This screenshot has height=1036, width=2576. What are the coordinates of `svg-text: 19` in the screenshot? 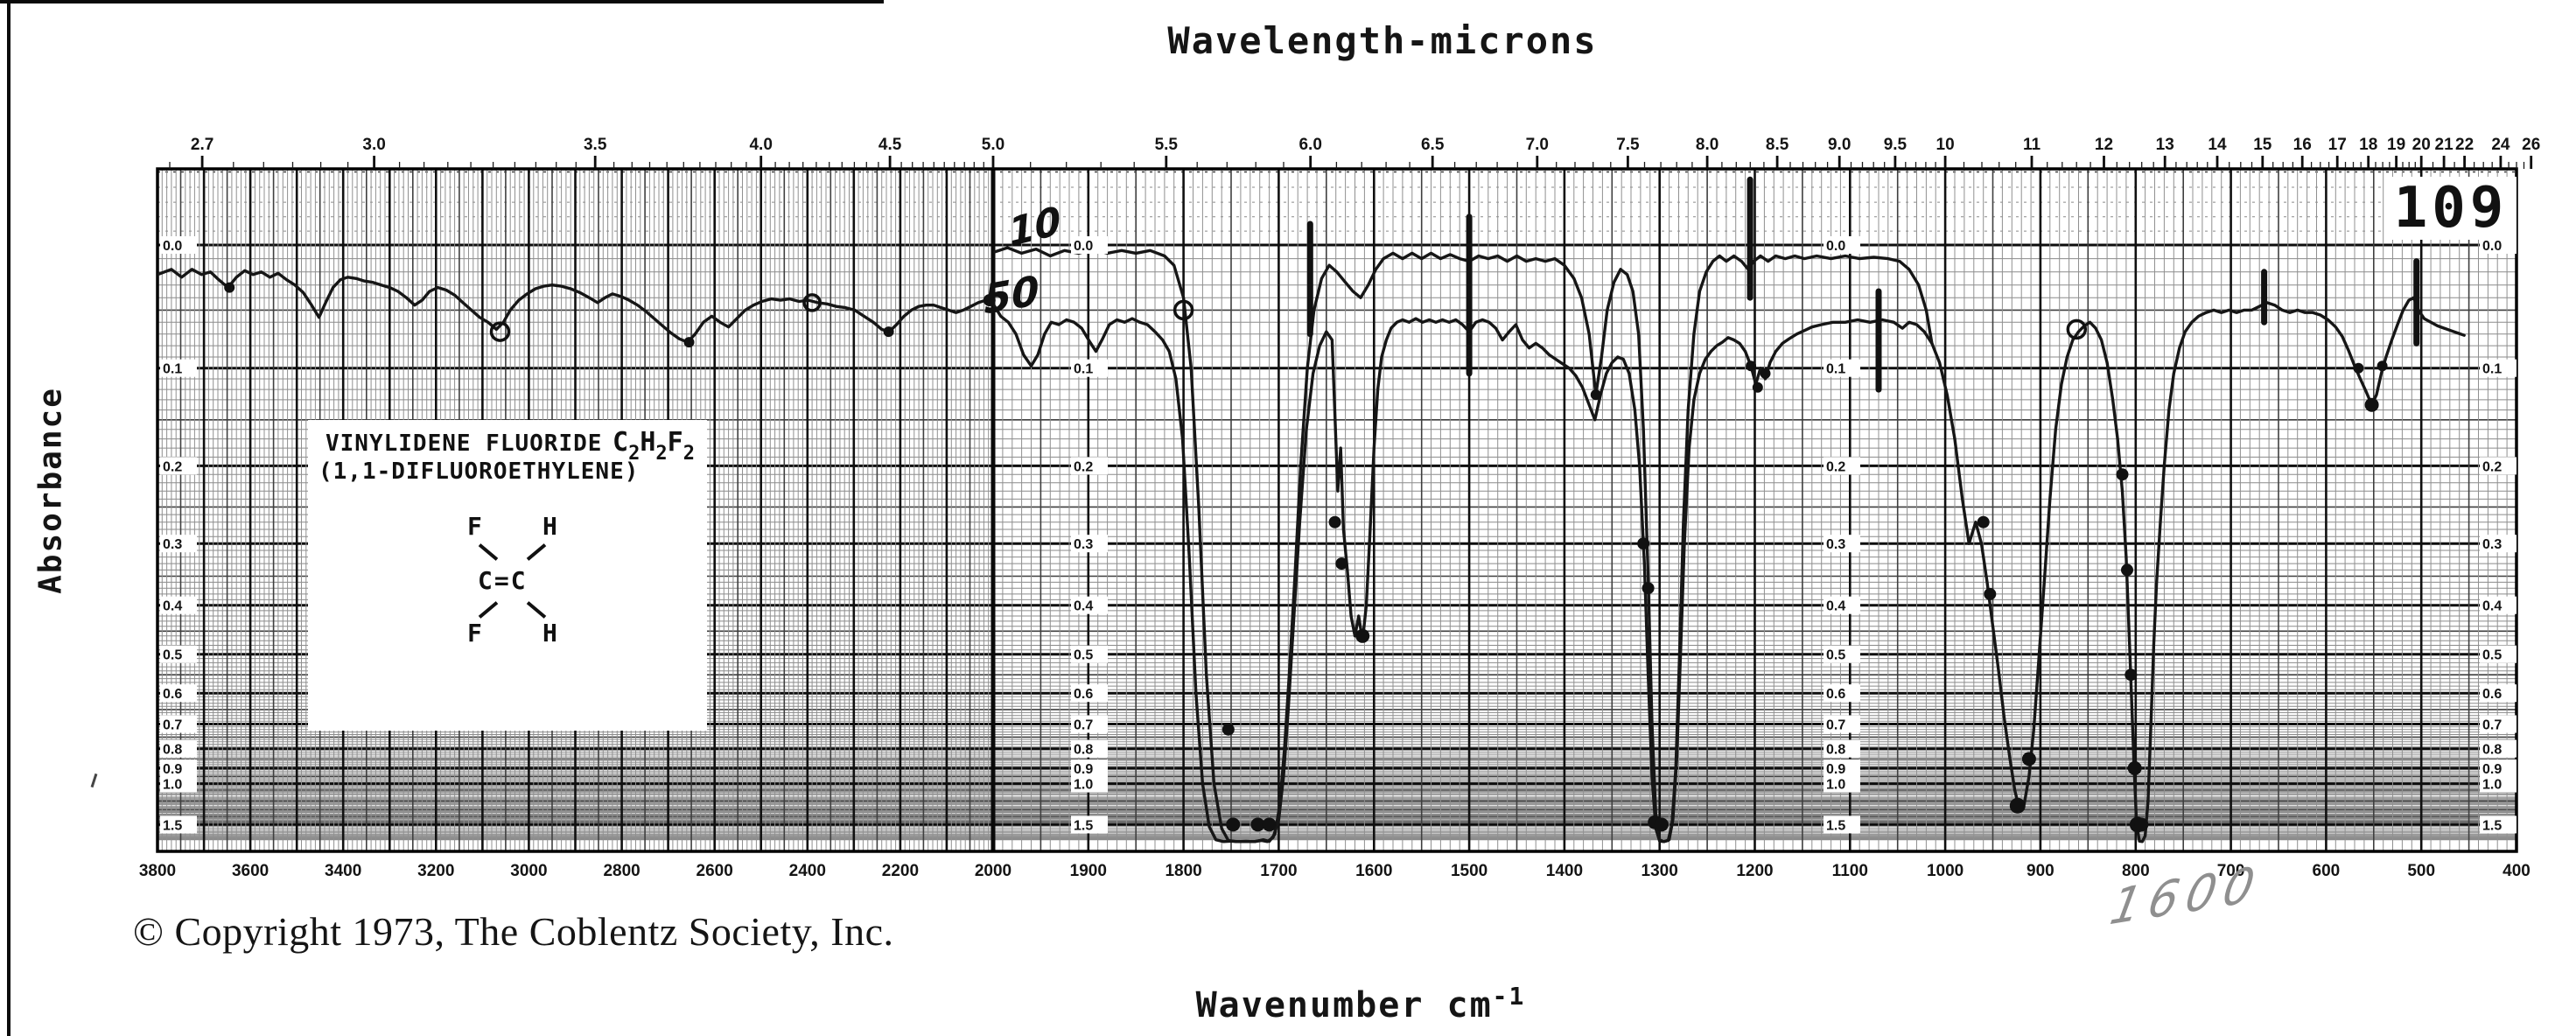 It's located at (2396, 145).